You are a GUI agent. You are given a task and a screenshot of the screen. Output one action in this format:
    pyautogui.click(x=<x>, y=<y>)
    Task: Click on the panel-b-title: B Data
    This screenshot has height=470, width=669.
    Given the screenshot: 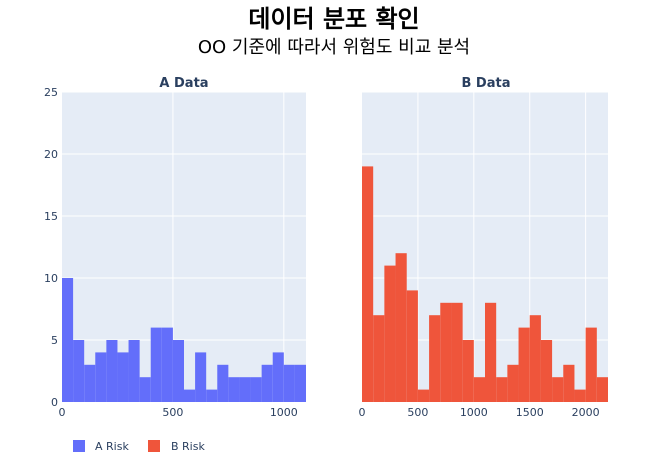 What is the action you would take?
    pyautogui.click(x=486, y=83)
    